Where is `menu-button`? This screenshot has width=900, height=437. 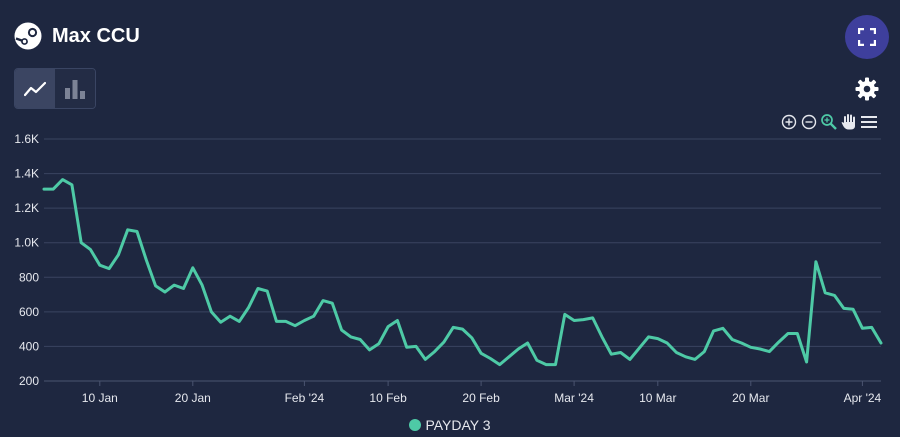 menu-button is located at coordinates (868, 121).